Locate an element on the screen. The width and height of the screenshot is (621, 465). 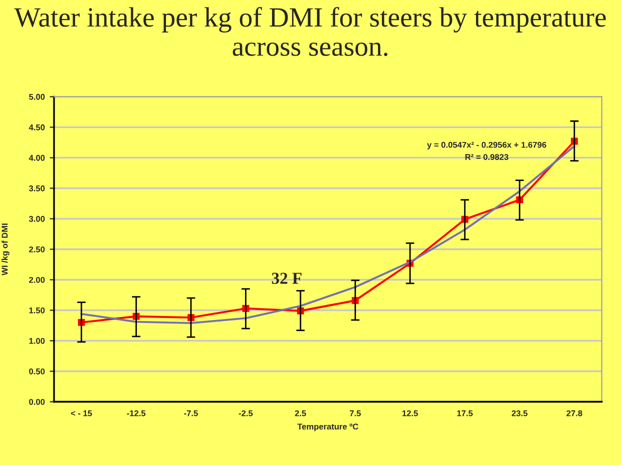
x-tick-label: 27.8 is located at coordinates (574, 413).